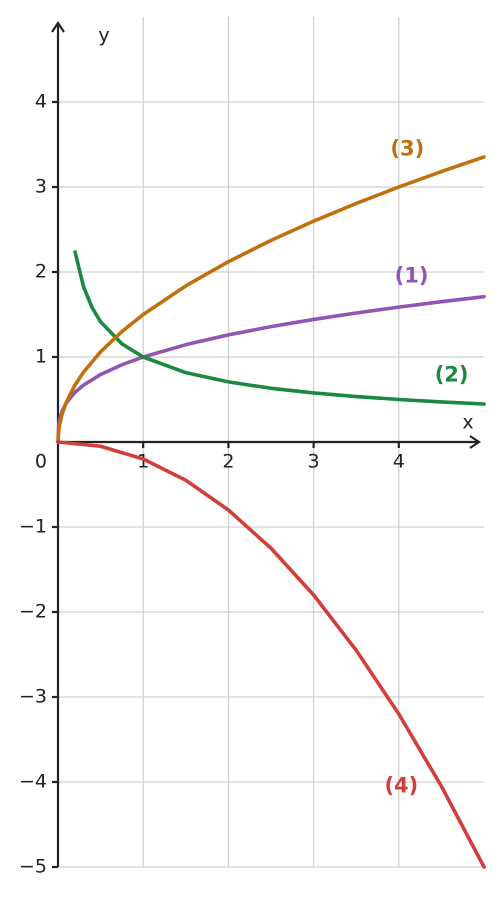 The image size is (501, 897). I want to click on y-tick-label: −1, so click(33, 527).